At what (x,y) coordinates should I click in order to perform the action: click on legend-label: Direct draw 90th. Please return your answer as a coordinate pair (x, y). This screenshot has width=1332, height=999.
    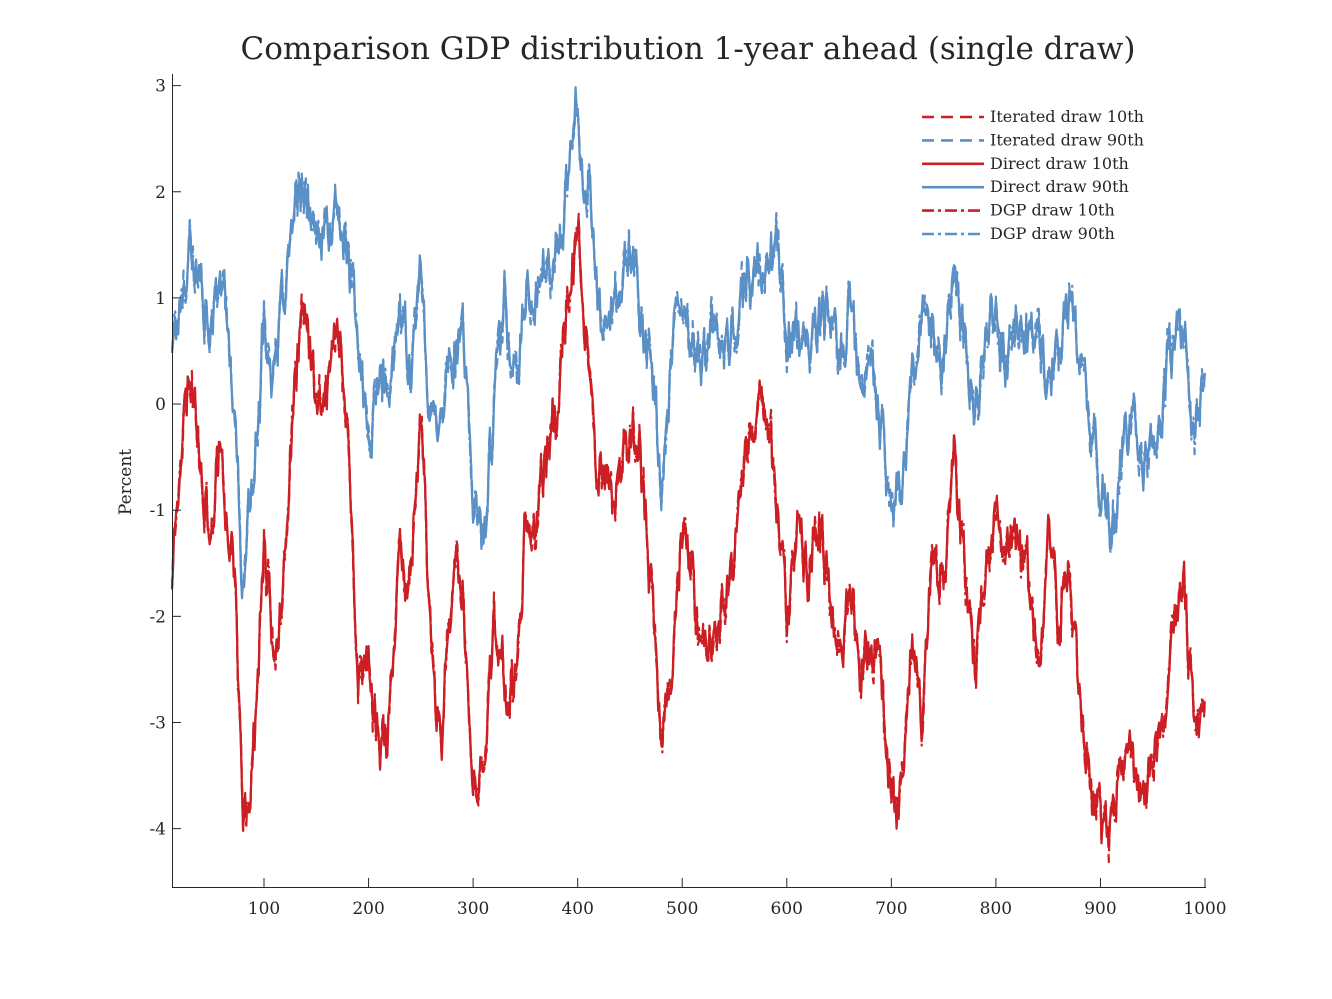
    Looking at the image, I should click on (1059, 186).